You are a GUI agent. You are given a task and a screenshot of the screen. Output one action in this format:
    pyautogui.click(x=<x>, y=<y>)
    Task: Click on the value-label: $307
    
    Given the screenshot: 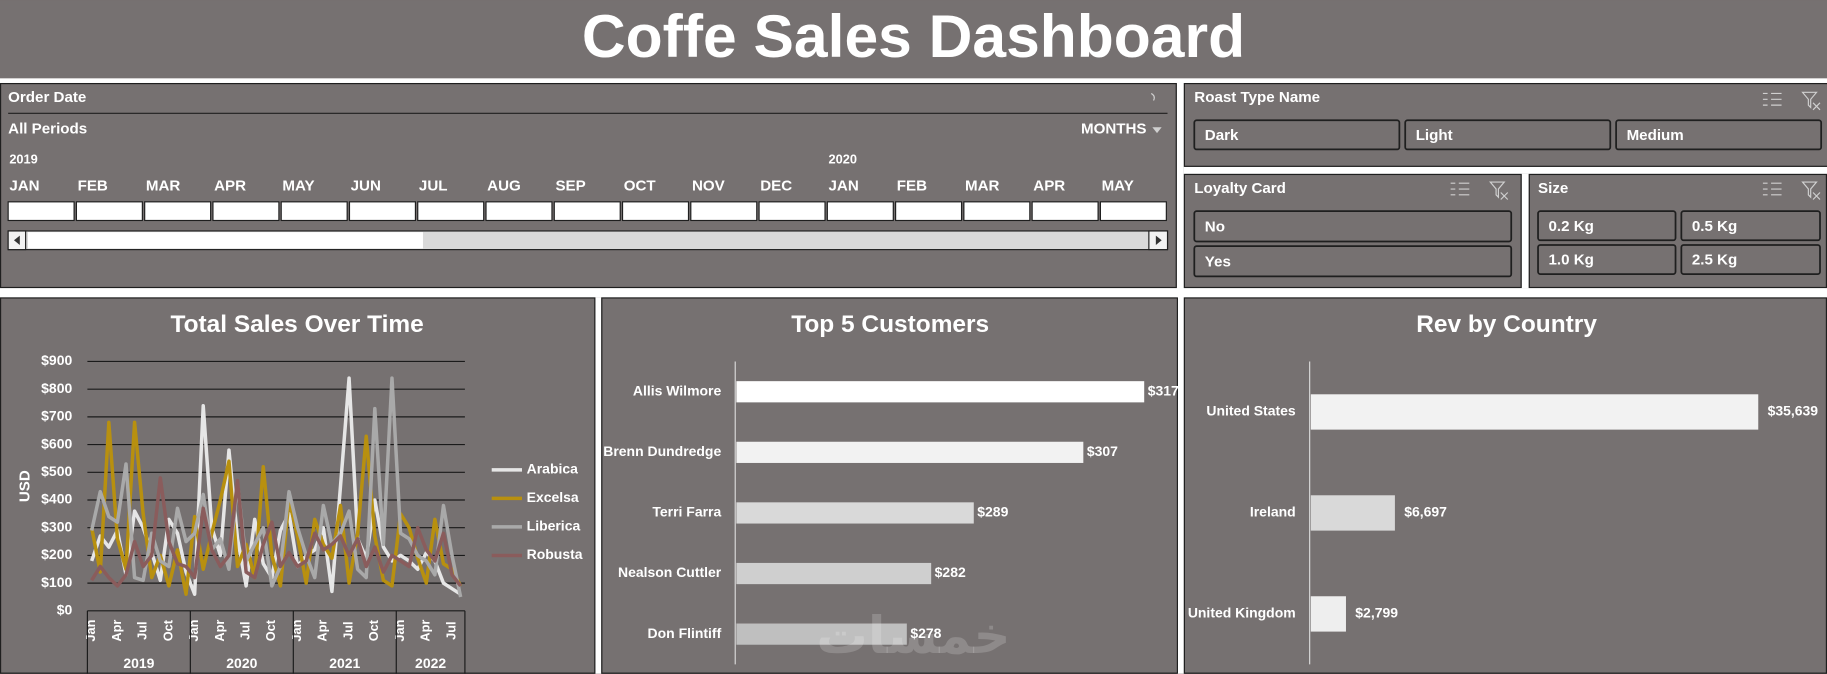 What is the action you would take?
    pyautogui.click(x=1102, y=451)
    